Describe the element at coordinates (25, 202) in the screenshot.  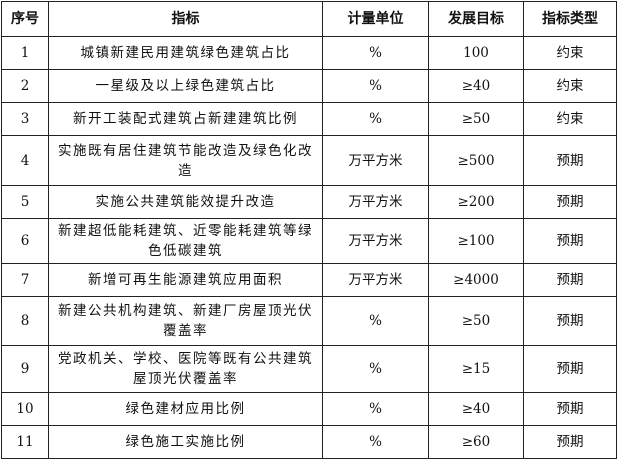
I see `row-number: 5` at that location.